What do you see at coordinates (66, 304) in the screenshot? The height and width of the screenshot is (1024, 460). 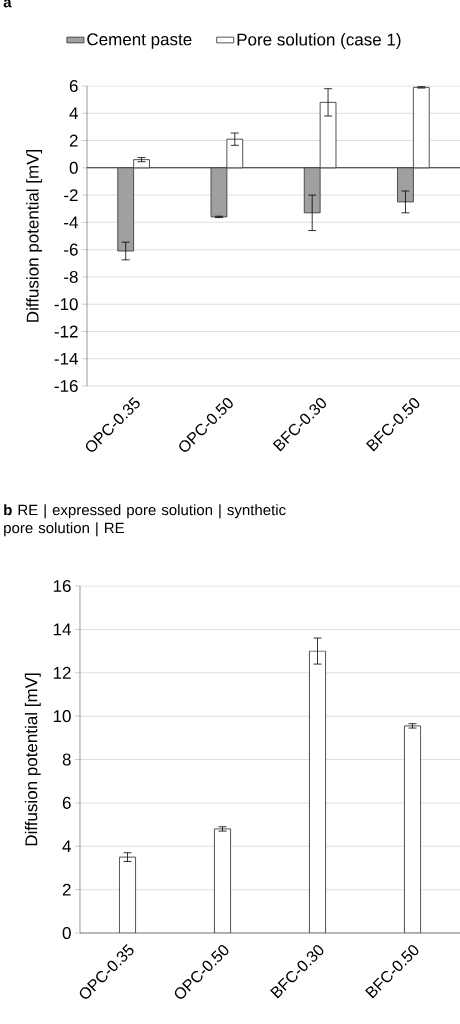 I see `y-tick-label: -10` at bounding box center [66, 304].